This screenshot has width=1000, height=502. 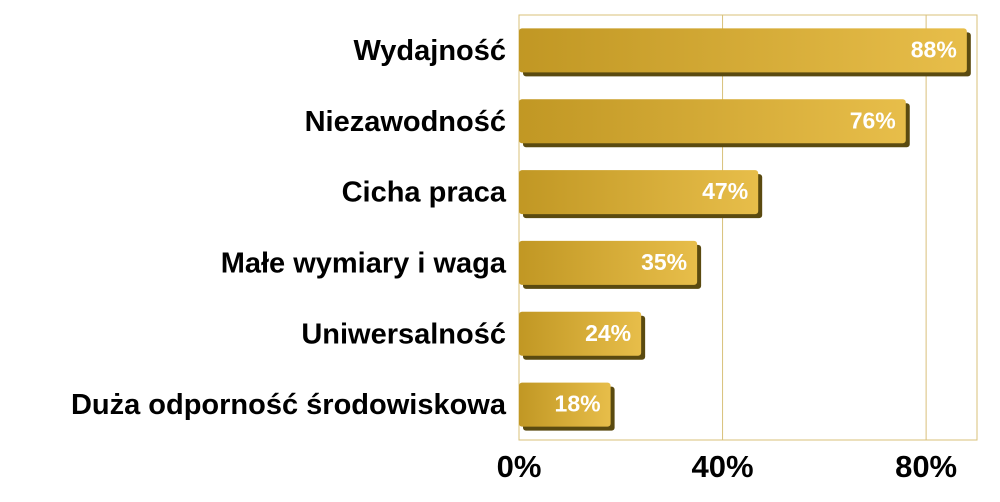 I want to click on category-label: Niezawodność, so click(x=405, y=122).